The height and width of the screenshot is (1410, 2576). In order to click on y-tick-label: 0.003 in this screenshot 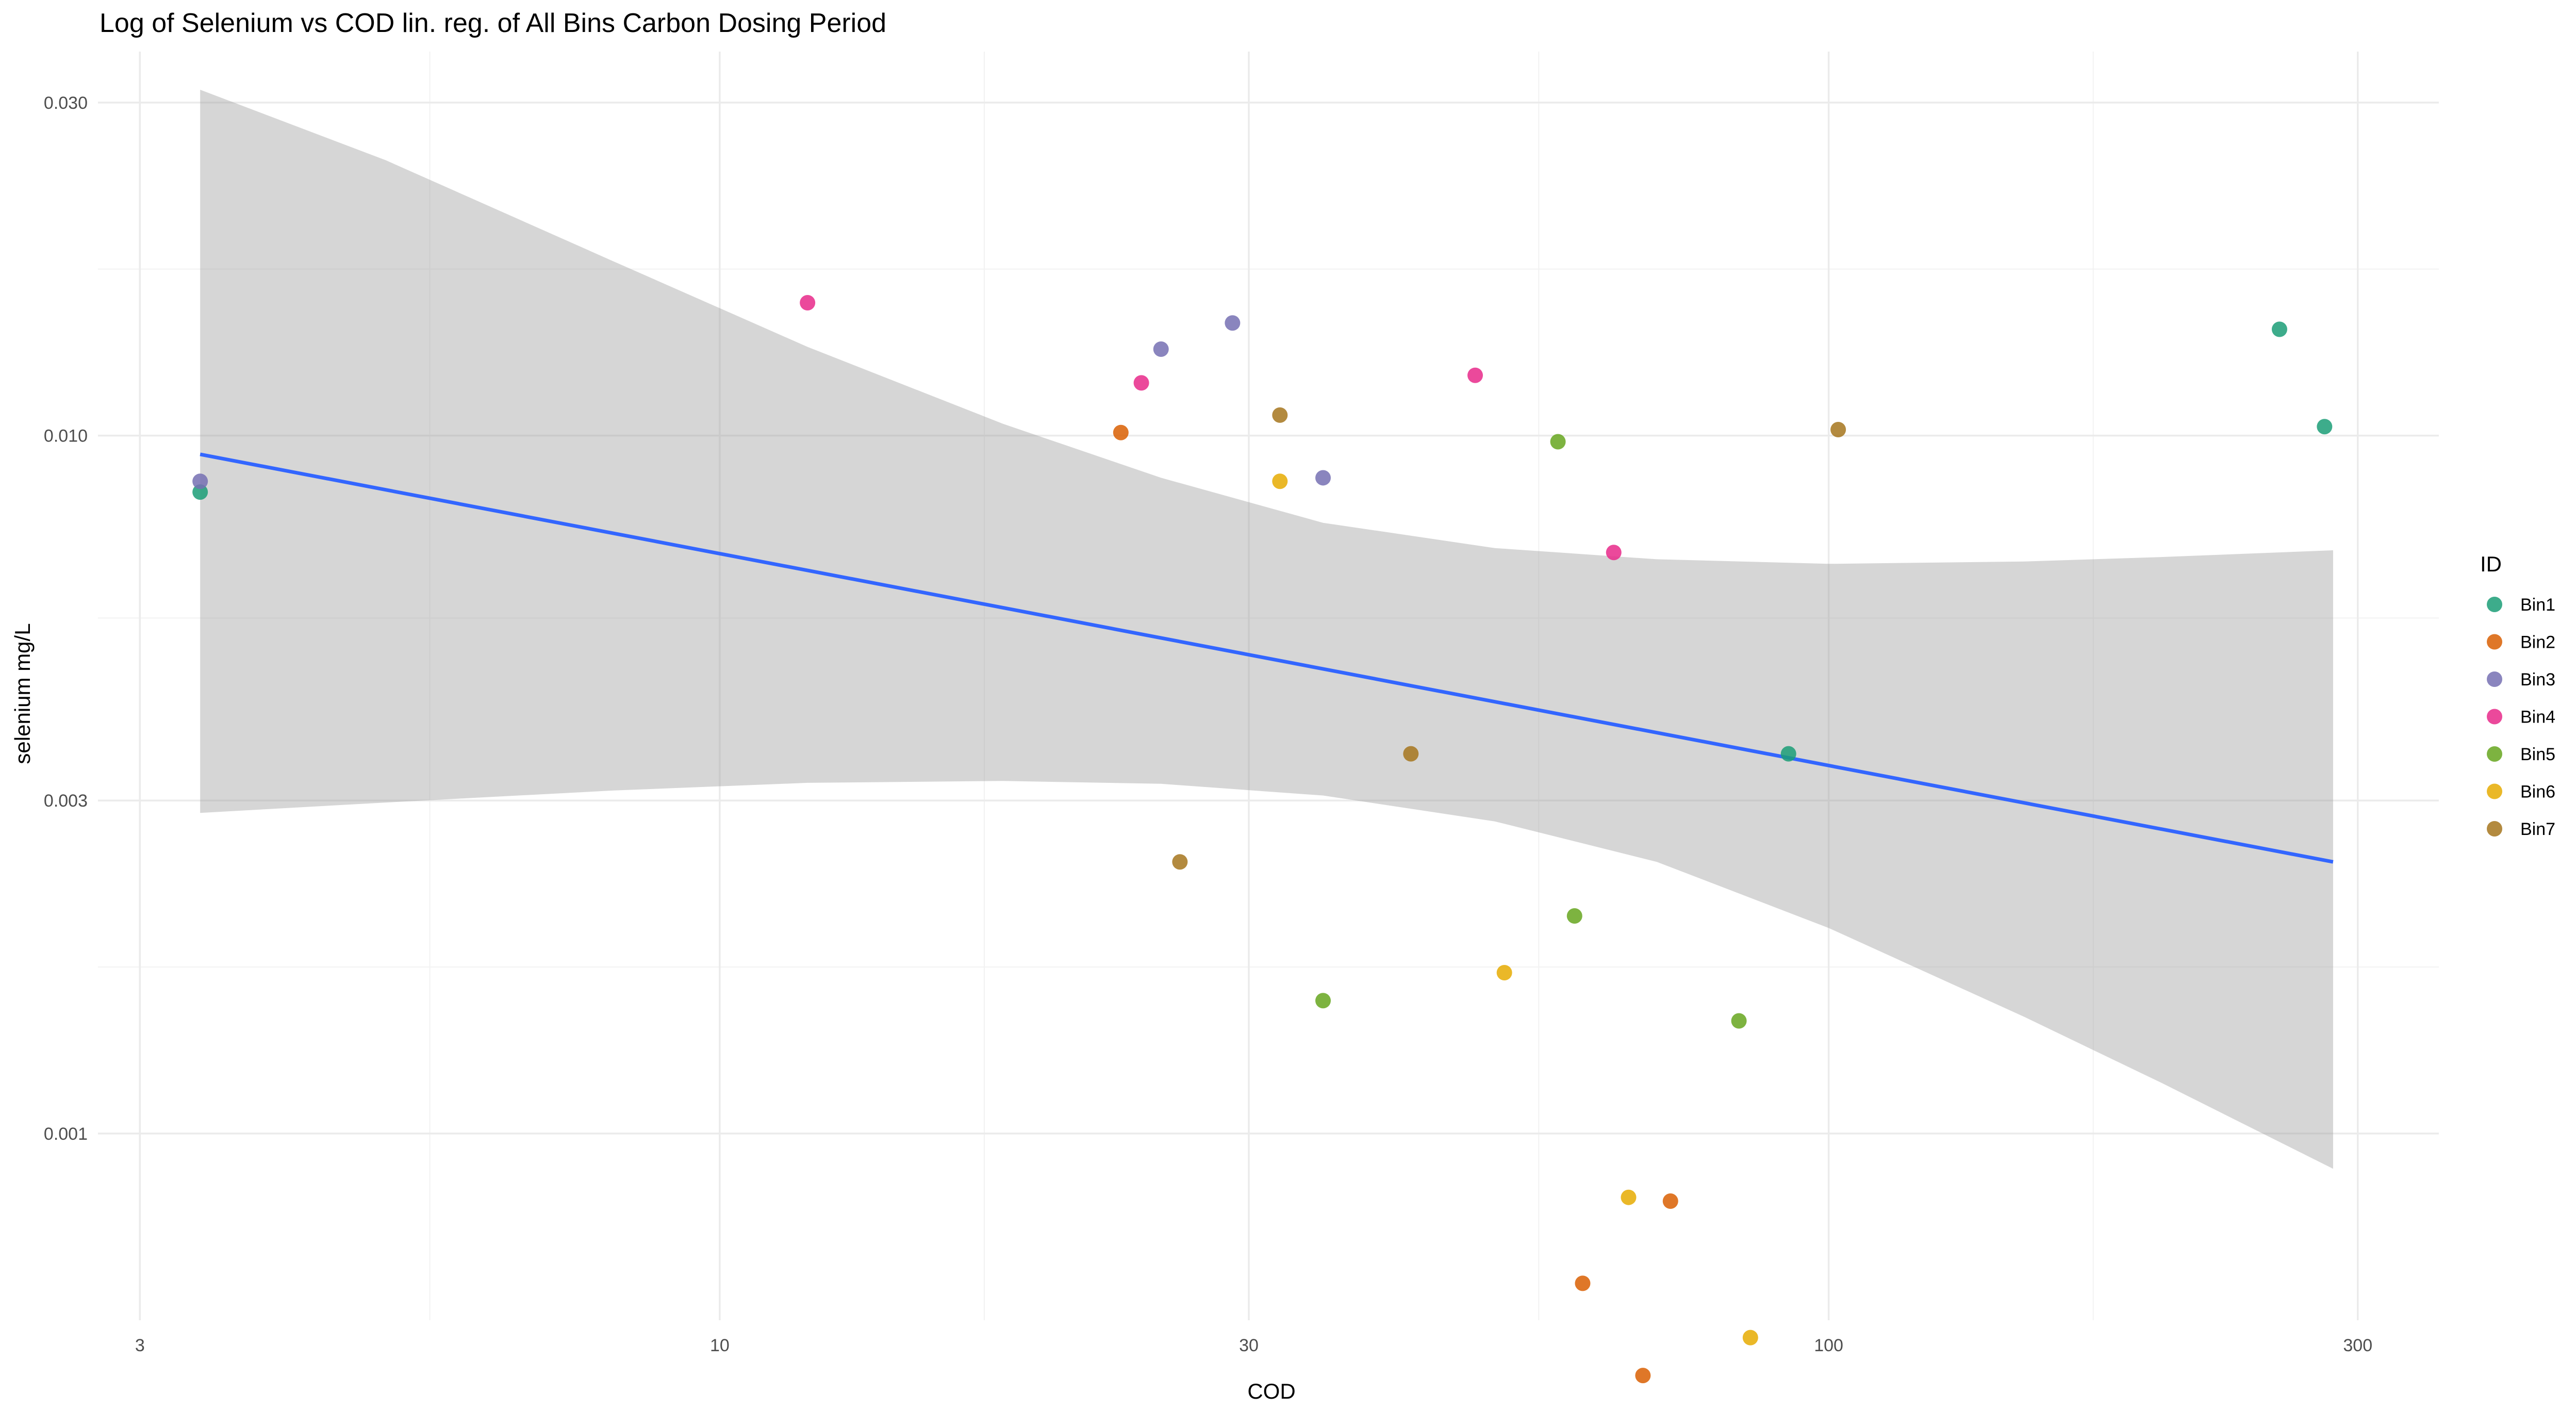, I will do `click(66, 801)`.